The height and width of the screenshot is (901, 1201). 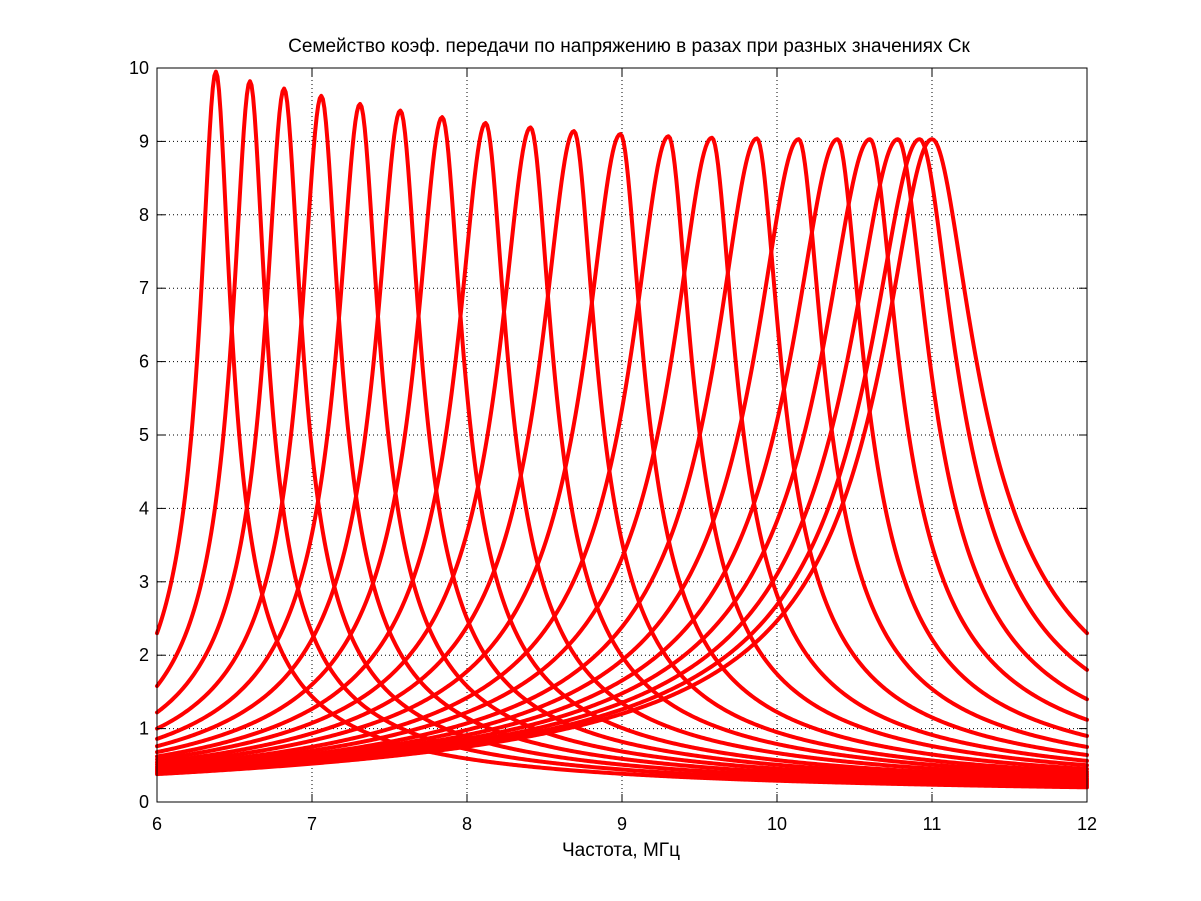 What do you see at coordinates (144, 655) in the screenshot?
I see `y-tick-label: 2` at bounding box center [144, 655].